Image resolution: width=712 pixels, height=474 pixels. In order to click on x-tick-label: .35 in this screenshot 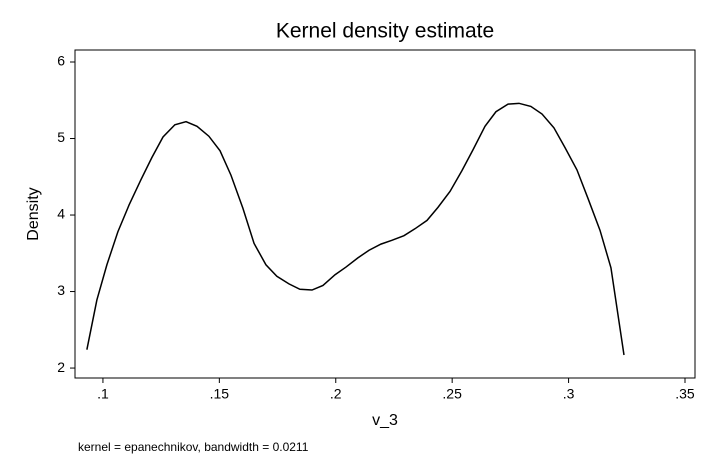, I will do `click(685, 394)`.